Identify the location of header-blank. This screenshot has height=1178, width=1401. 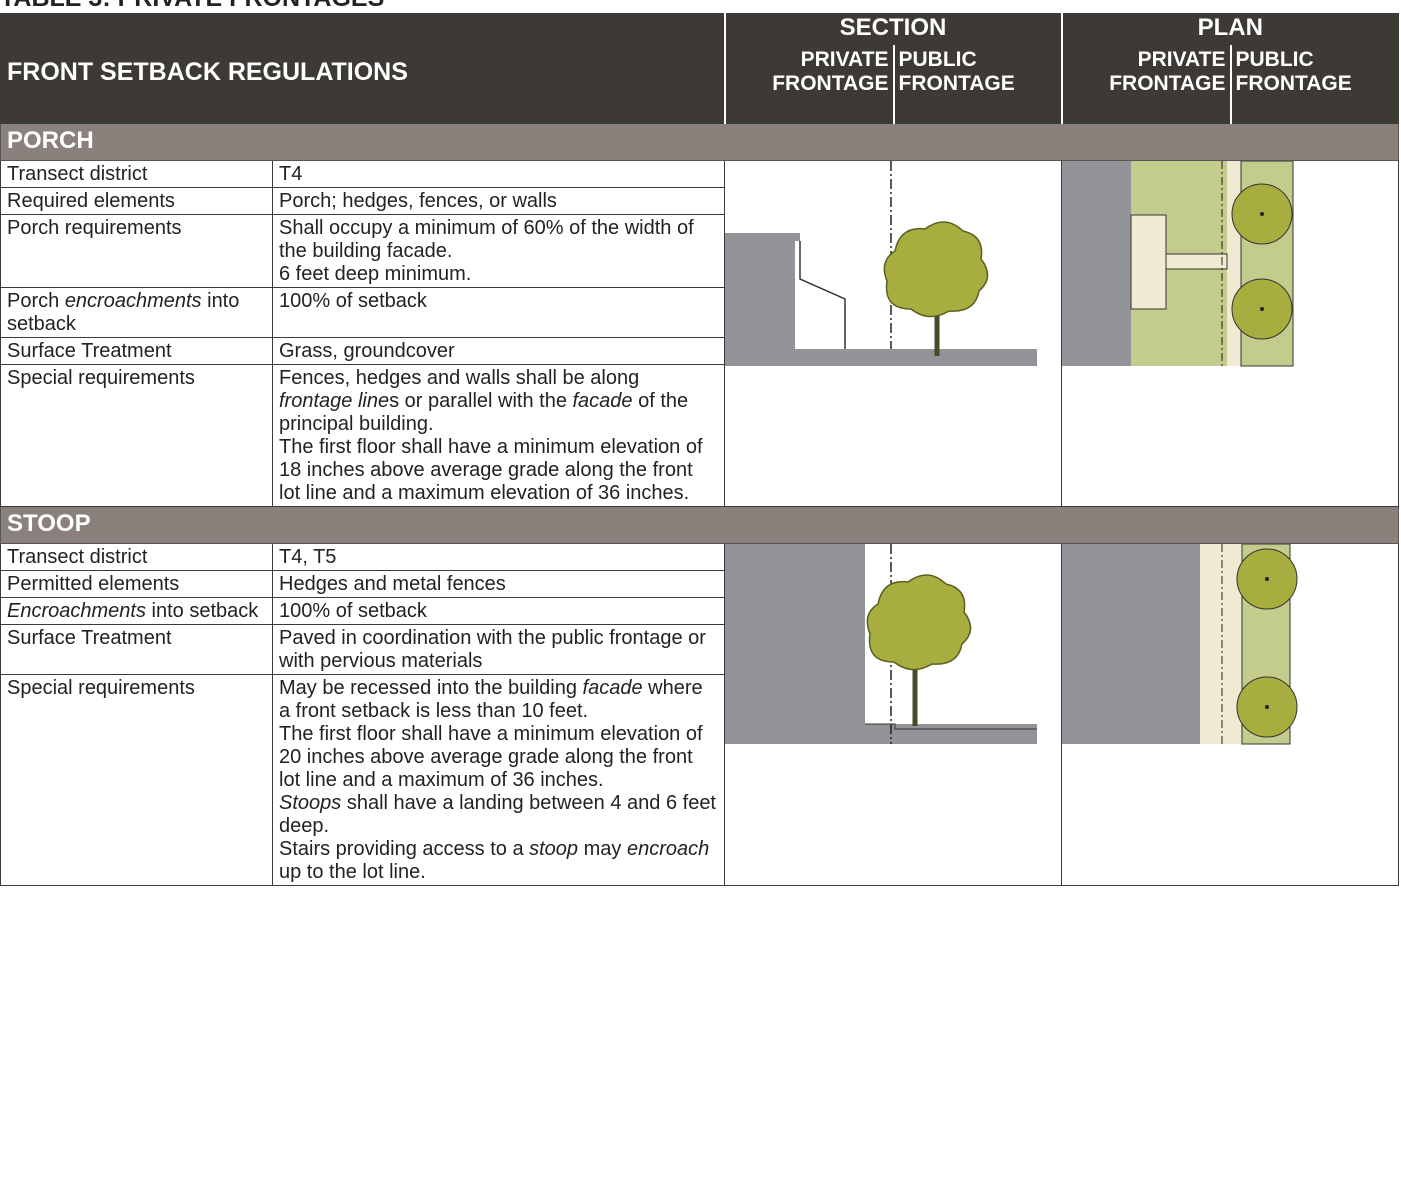
(362, 29).